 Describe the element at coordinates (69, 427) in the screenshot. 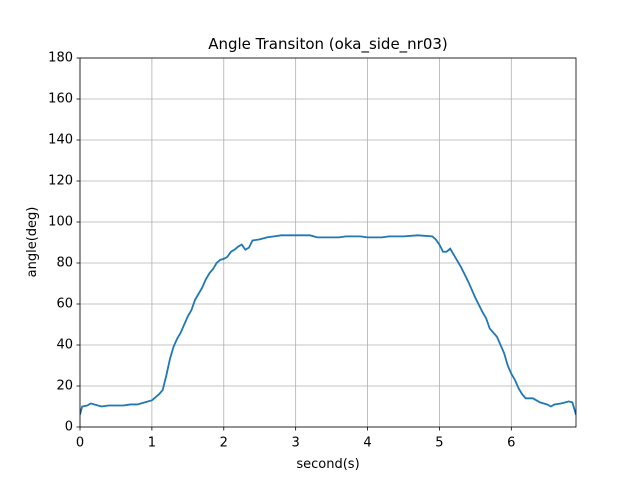

I see `y-tick-label: 0` at that location.